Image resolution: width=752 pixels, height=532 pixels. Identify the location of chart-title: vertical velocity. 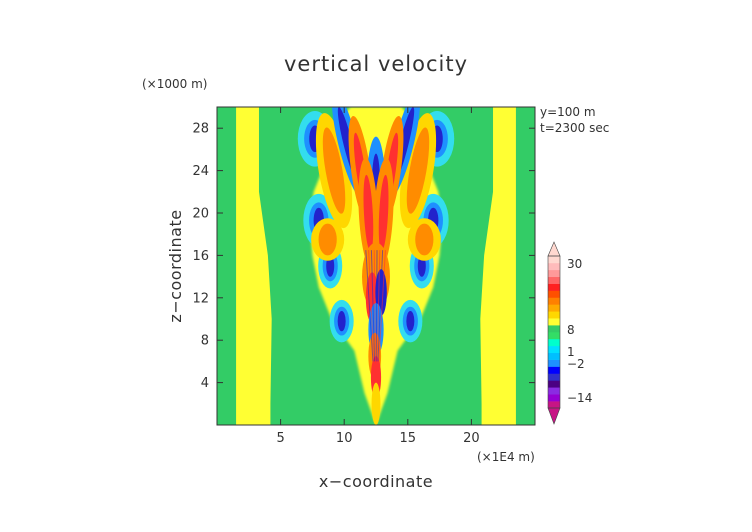
(376, 64).